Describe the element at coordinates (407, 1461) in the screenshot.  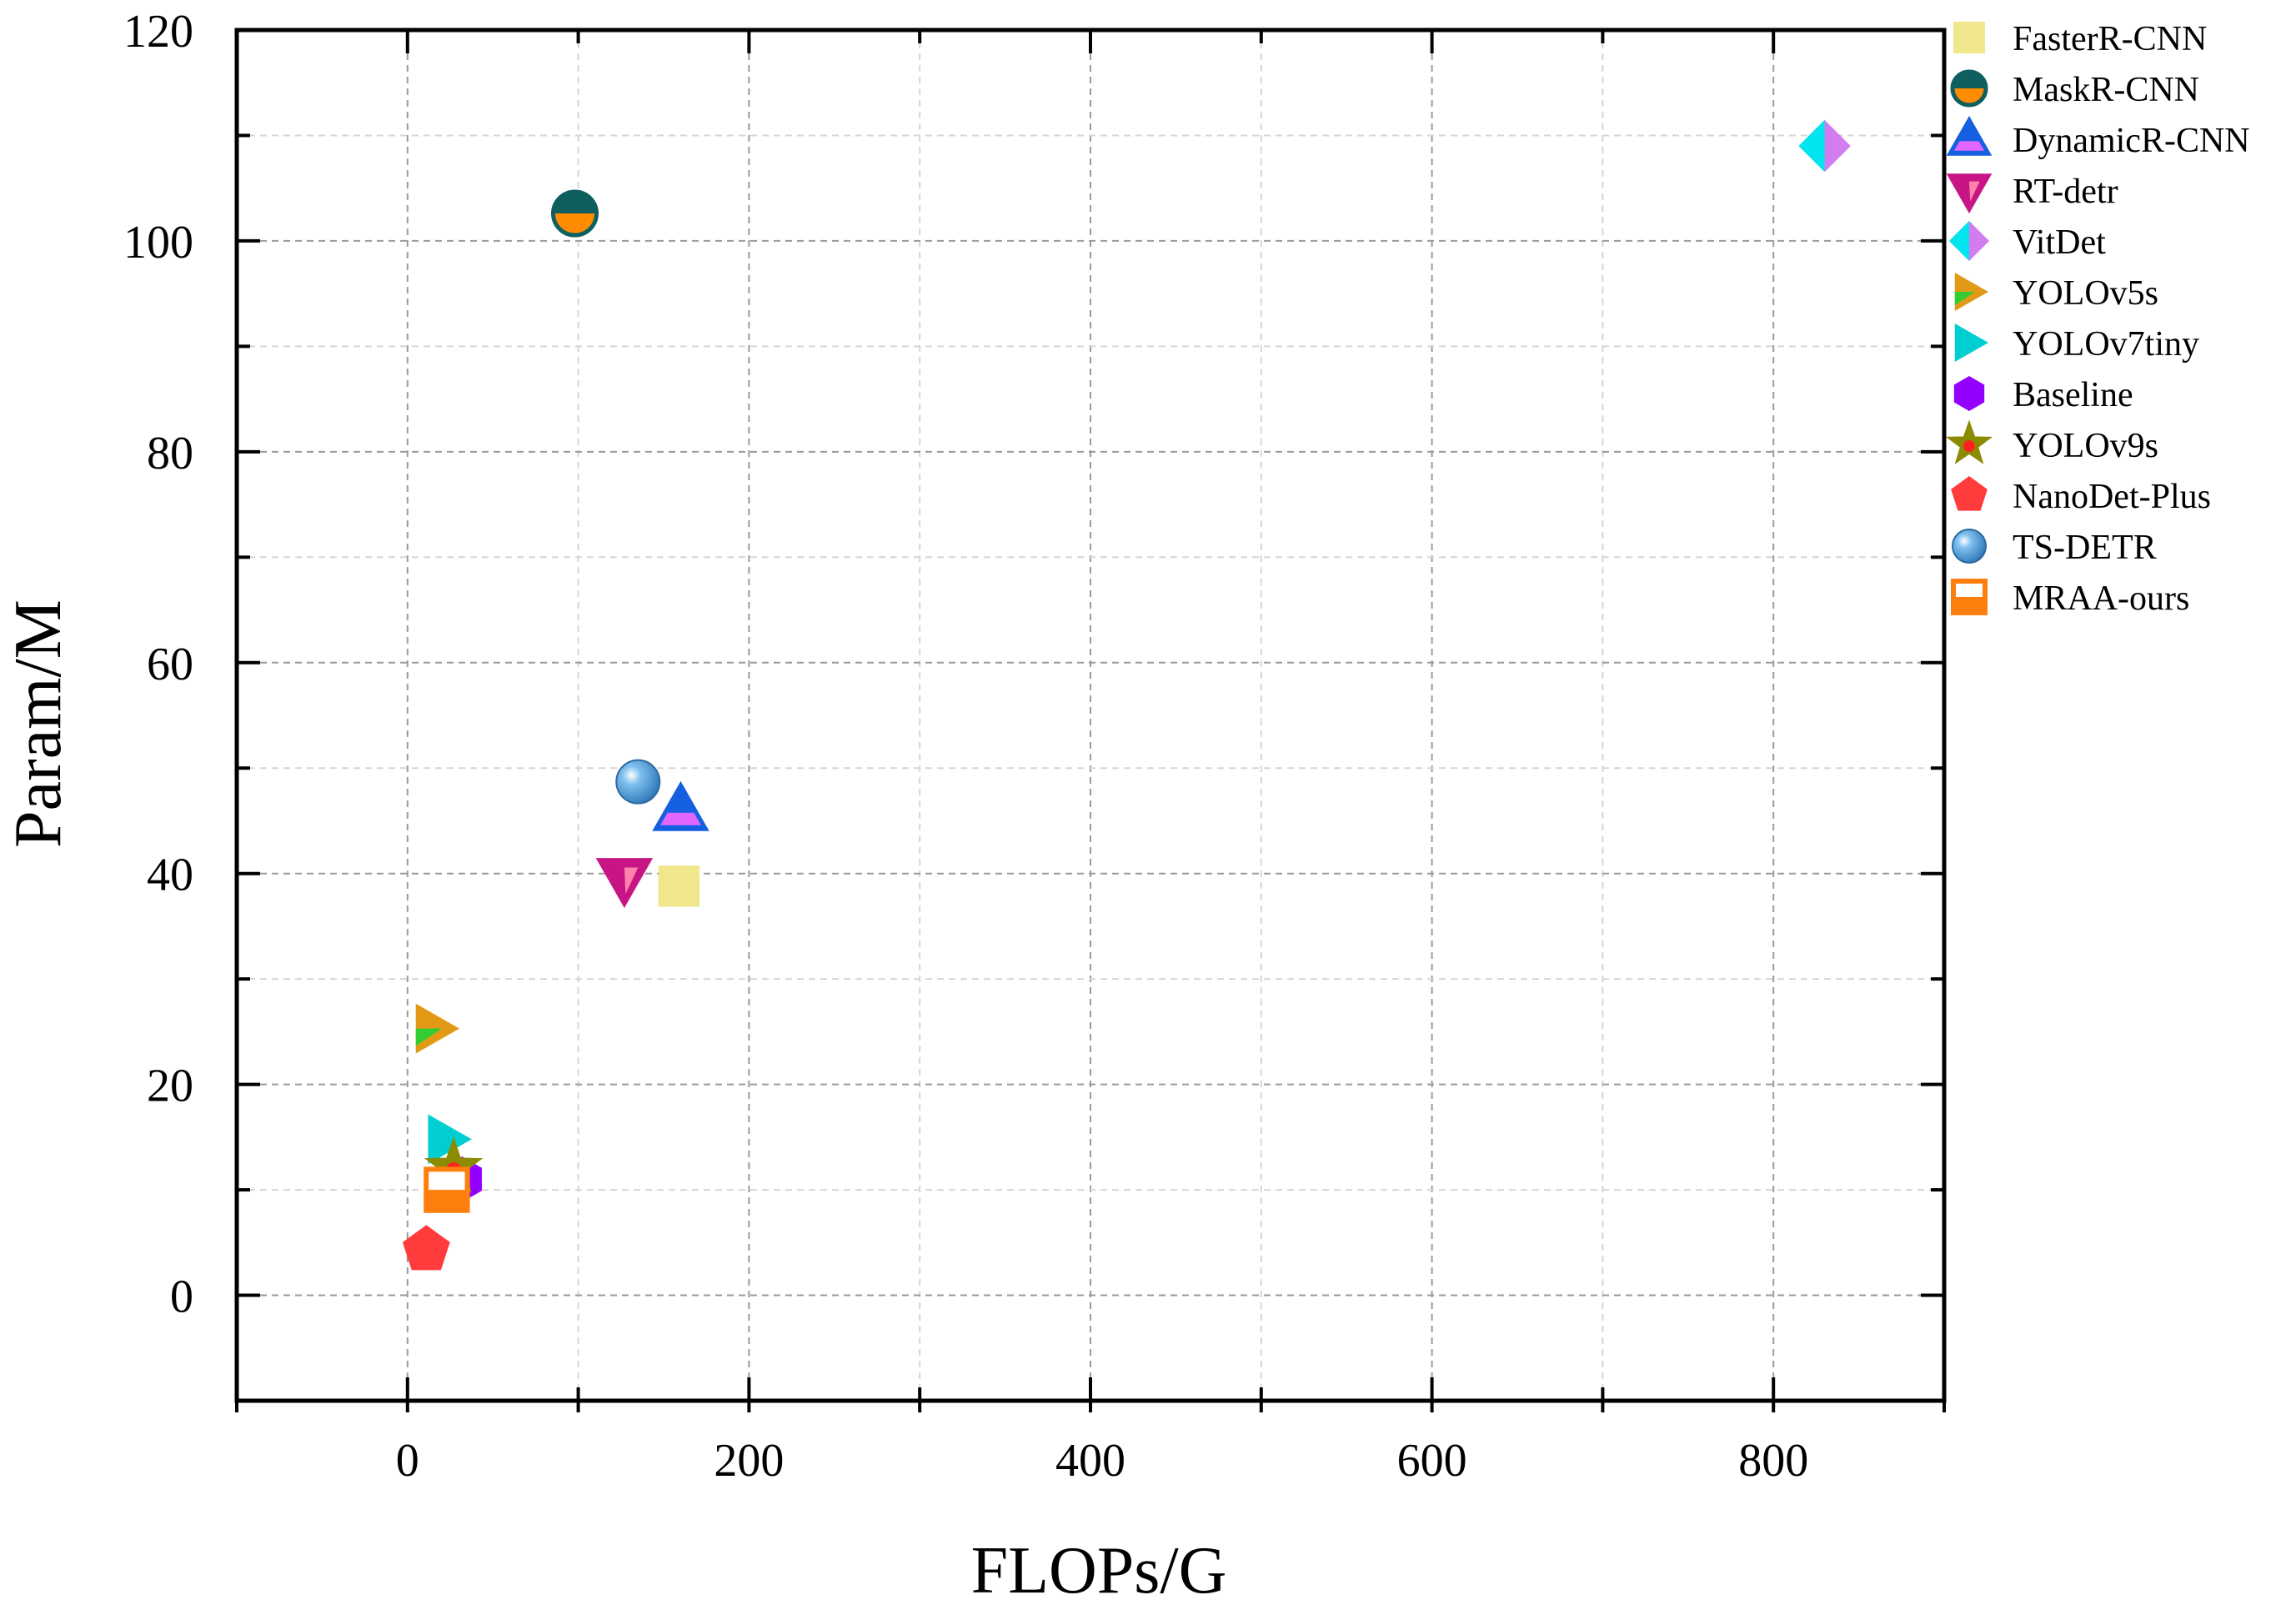
I see `x-tick-label: 0` at that location.